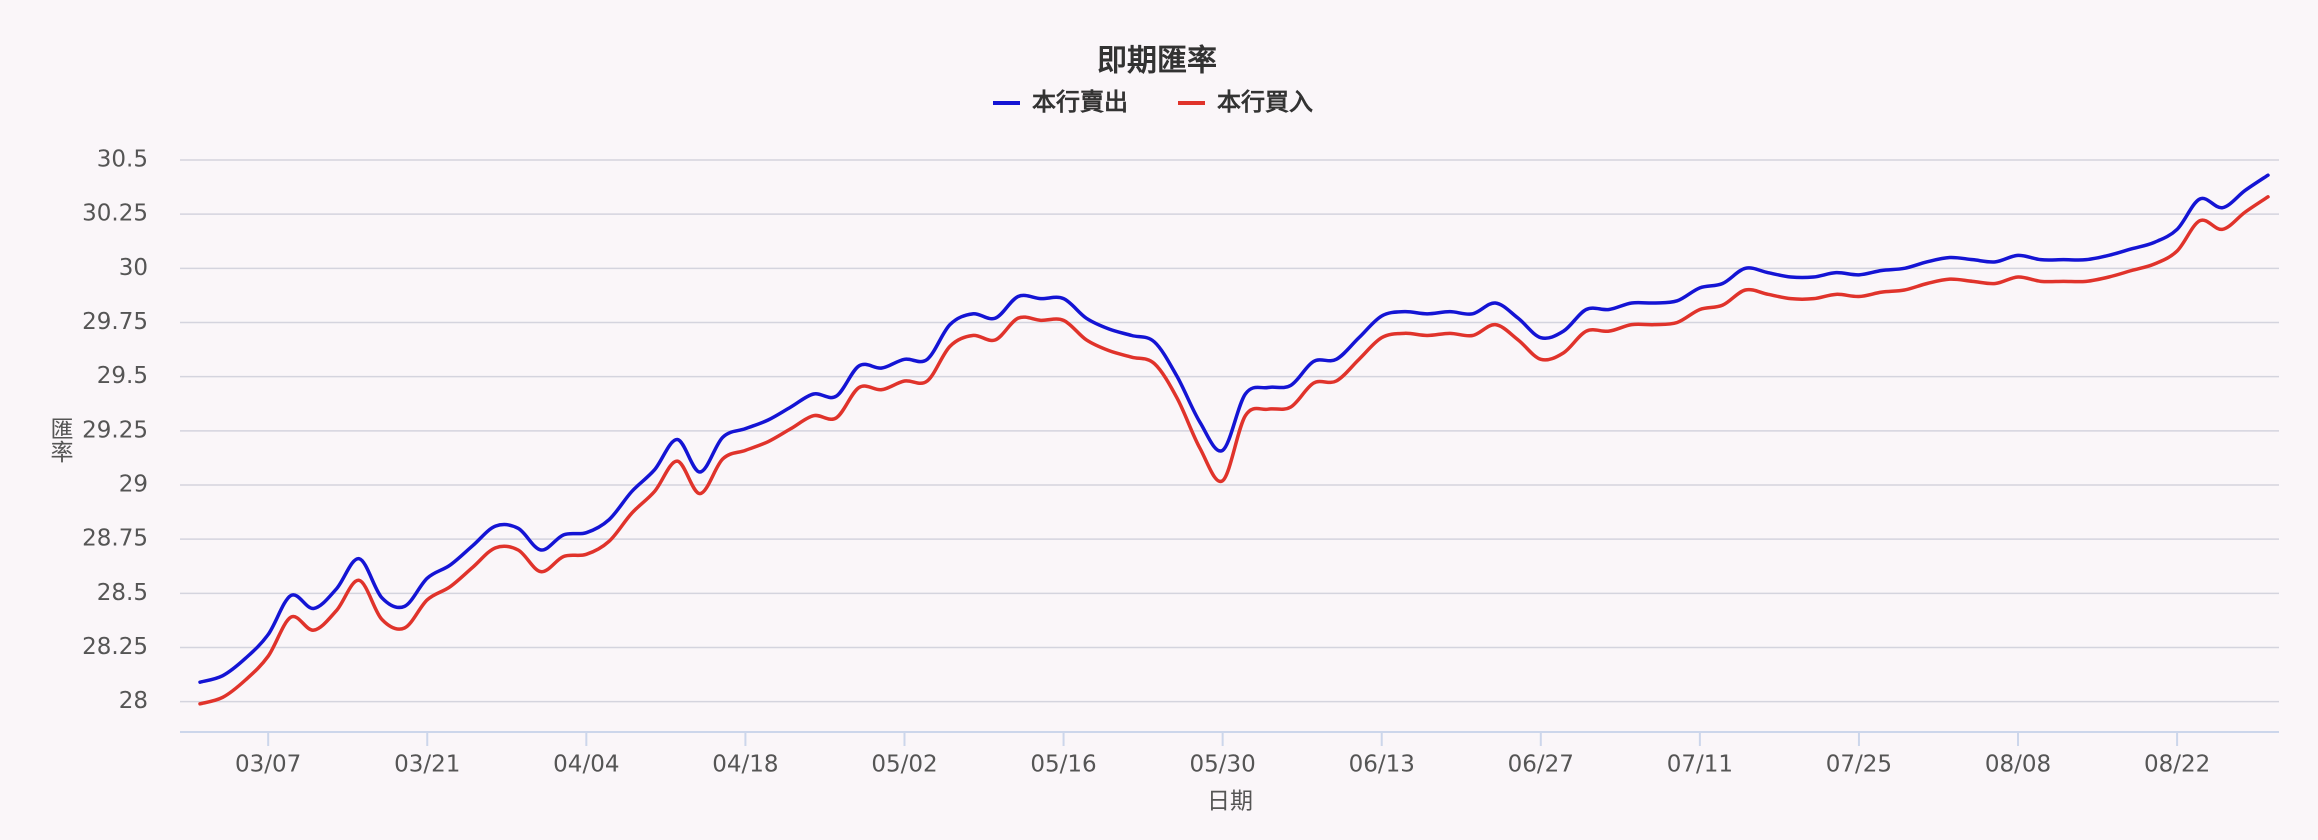 The height and width of the screenshot is (840, 2318). Describe the element at coordinates (1541, 765) in the screenshot. I see `x-tick-label: 06/27` at that location.